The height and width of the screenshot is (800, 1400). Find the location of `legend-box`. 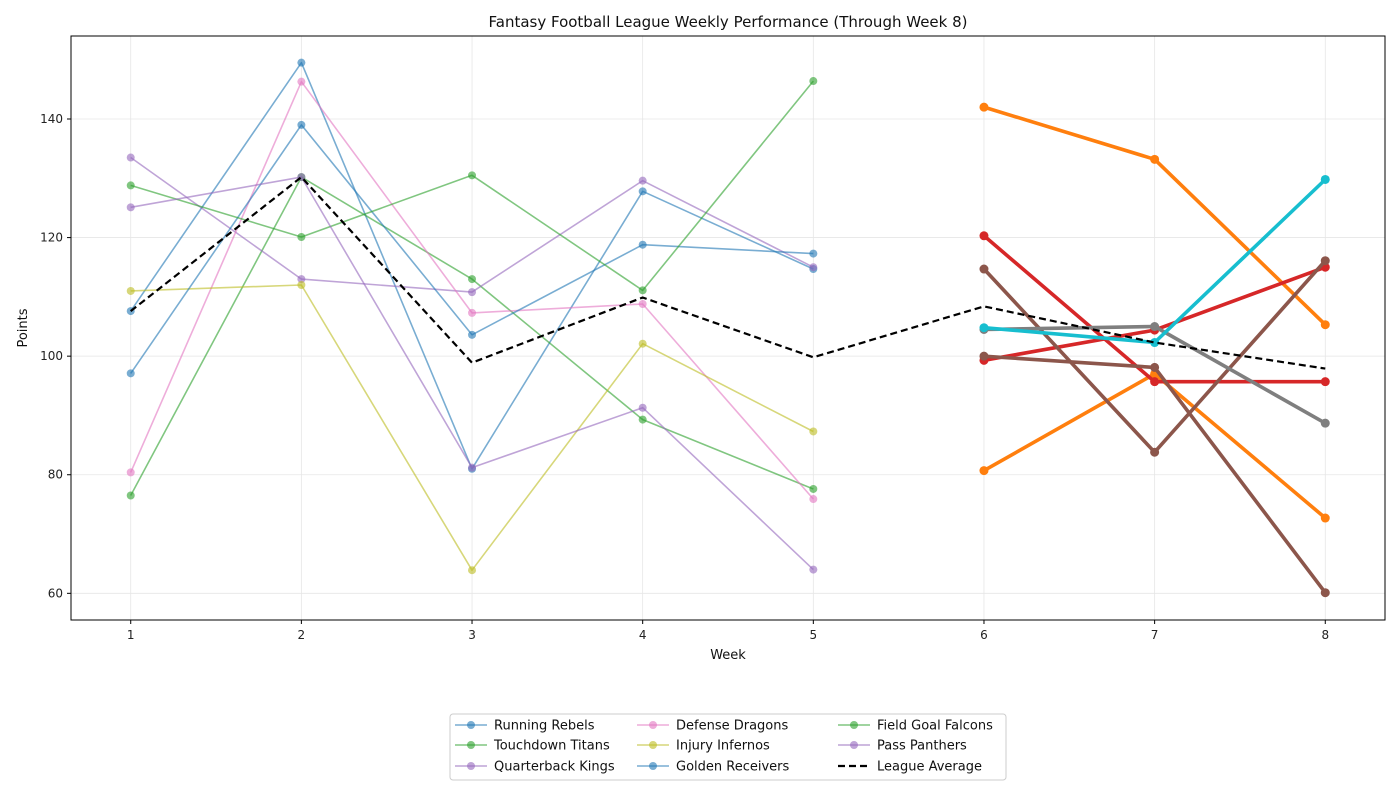

legend-box is located at coordinates (728, 747).